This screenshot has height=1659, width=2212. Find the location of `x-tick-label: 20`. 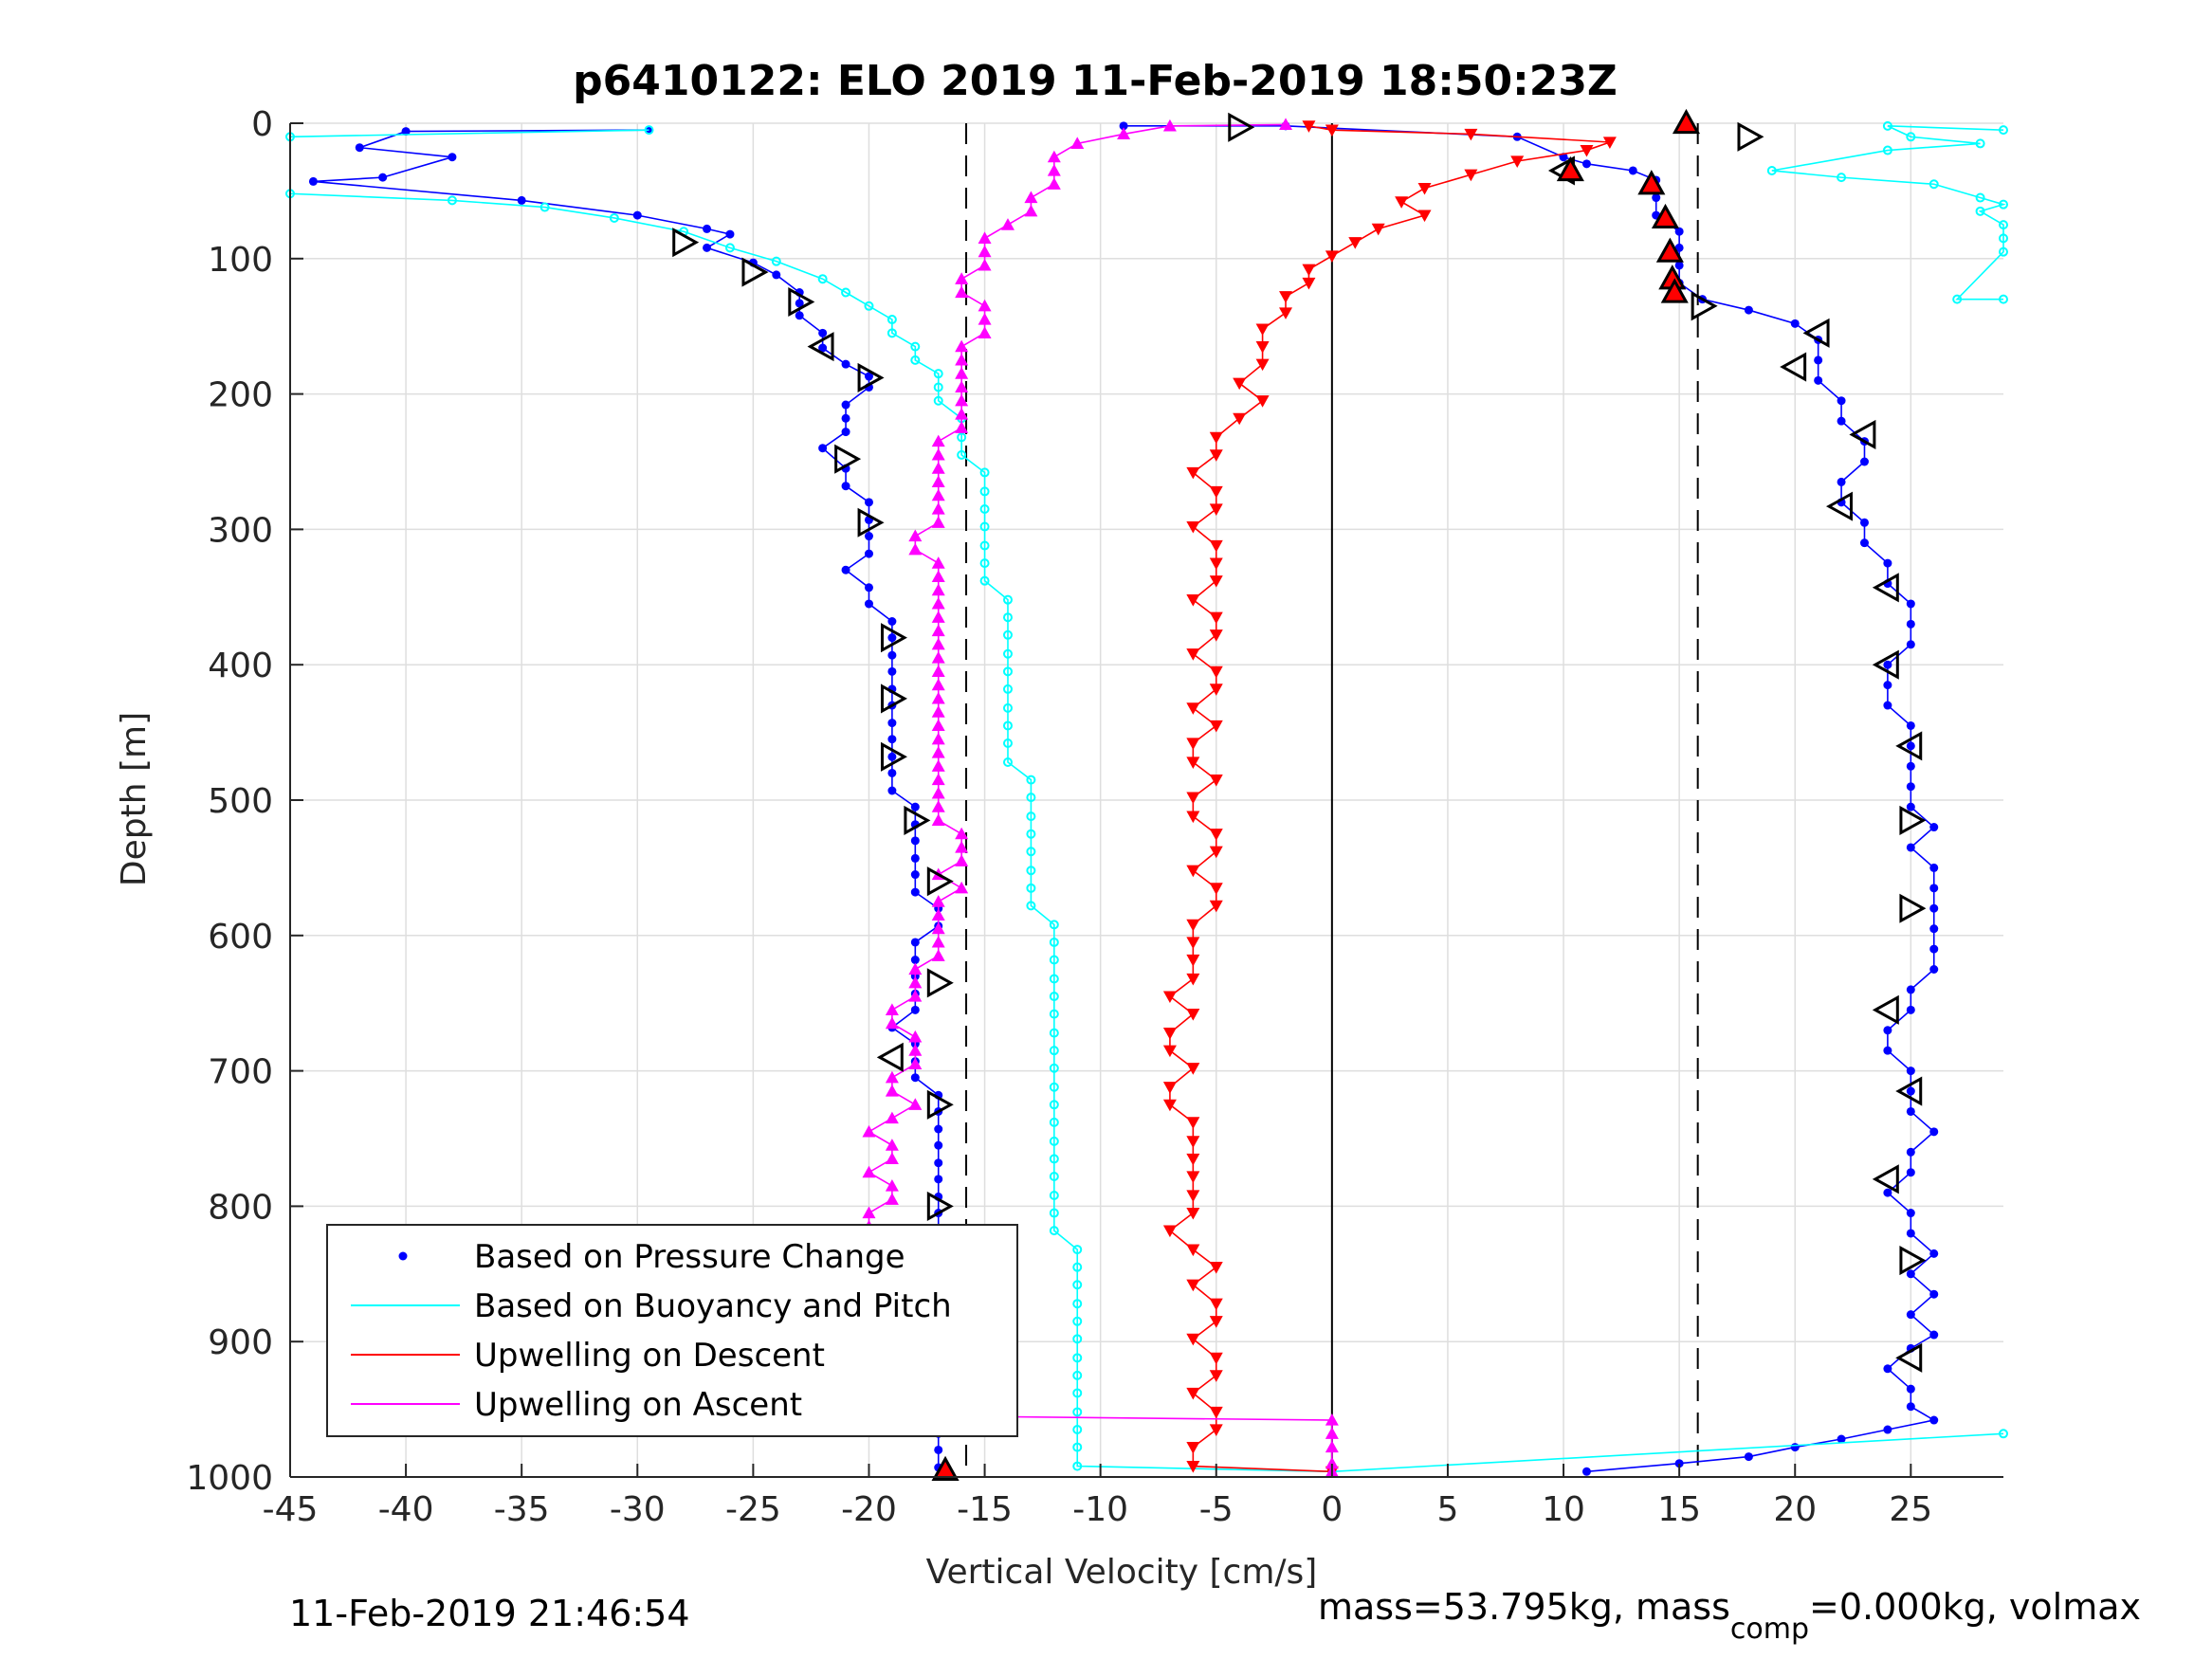

x-tick-label: 20 is located at coordinates (1795, 1509).